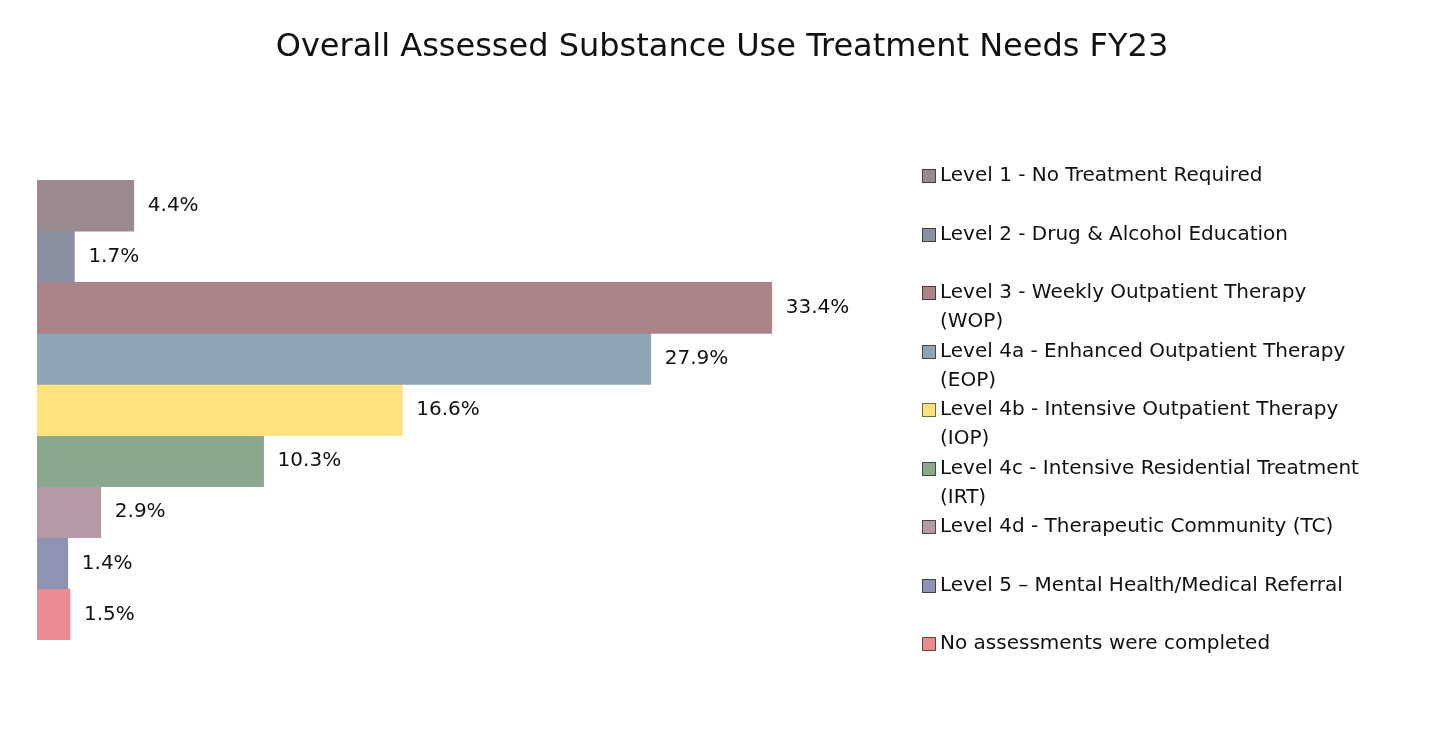  I want to click on data-label: 16.6%, so click(448, 408).